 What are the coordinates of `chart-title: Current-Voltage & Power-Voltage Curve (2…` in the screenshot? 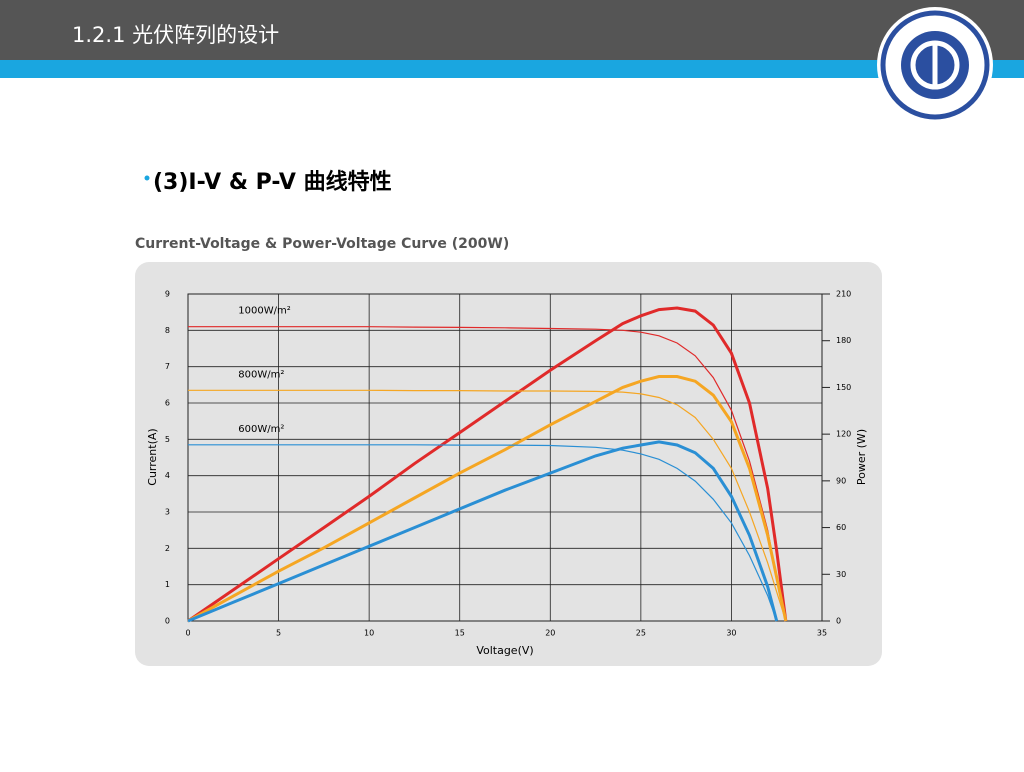 It's located at (322, 244).